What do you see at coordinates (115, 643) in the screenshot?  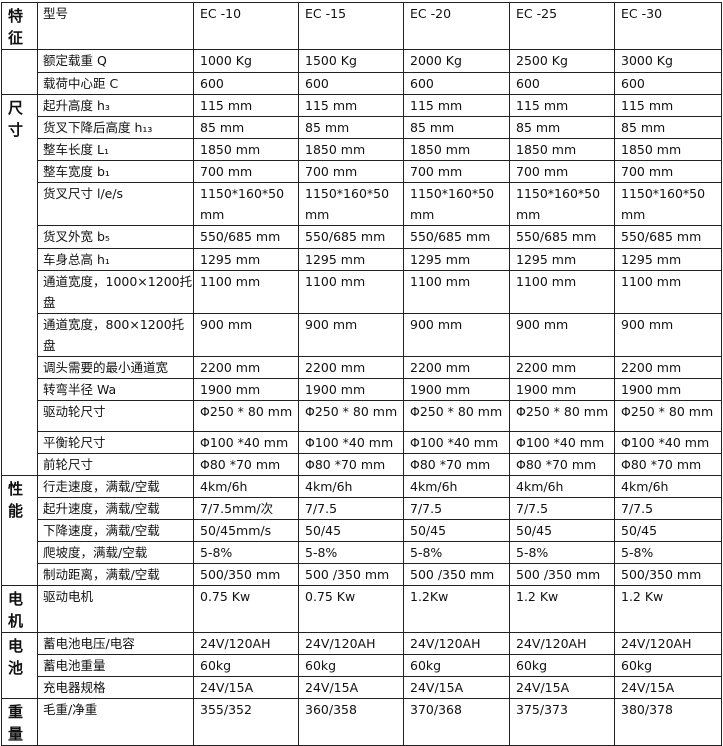 I see `spec-label: 蓄电池电压/电容` at bounding box center [115, 643].